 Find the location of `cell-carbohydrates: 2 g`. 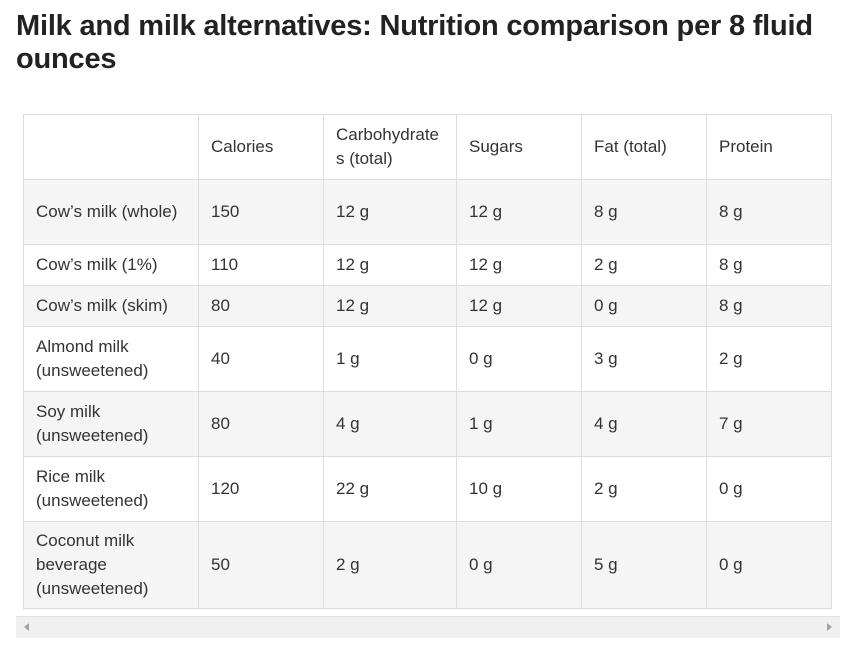

cell-carbohydrates: 2 g is located at coordinates (390, 565).